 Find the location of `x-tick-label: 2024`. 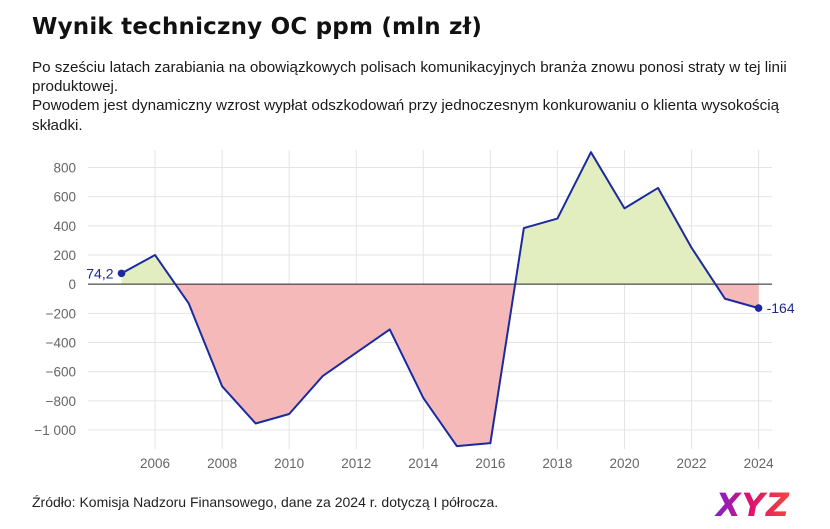

x-tick-label: 2024 is located at coordinates (759, 463).